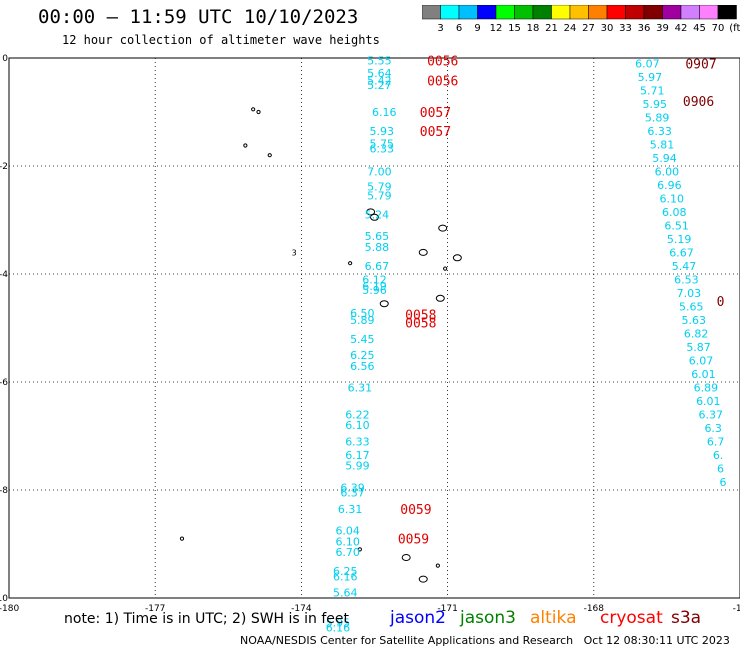 The image size is (740, 650). What do you see at coordinates (5, 59) in the screenshot?
I see `y-tick-label: 0` at bounding box center [5, 59].